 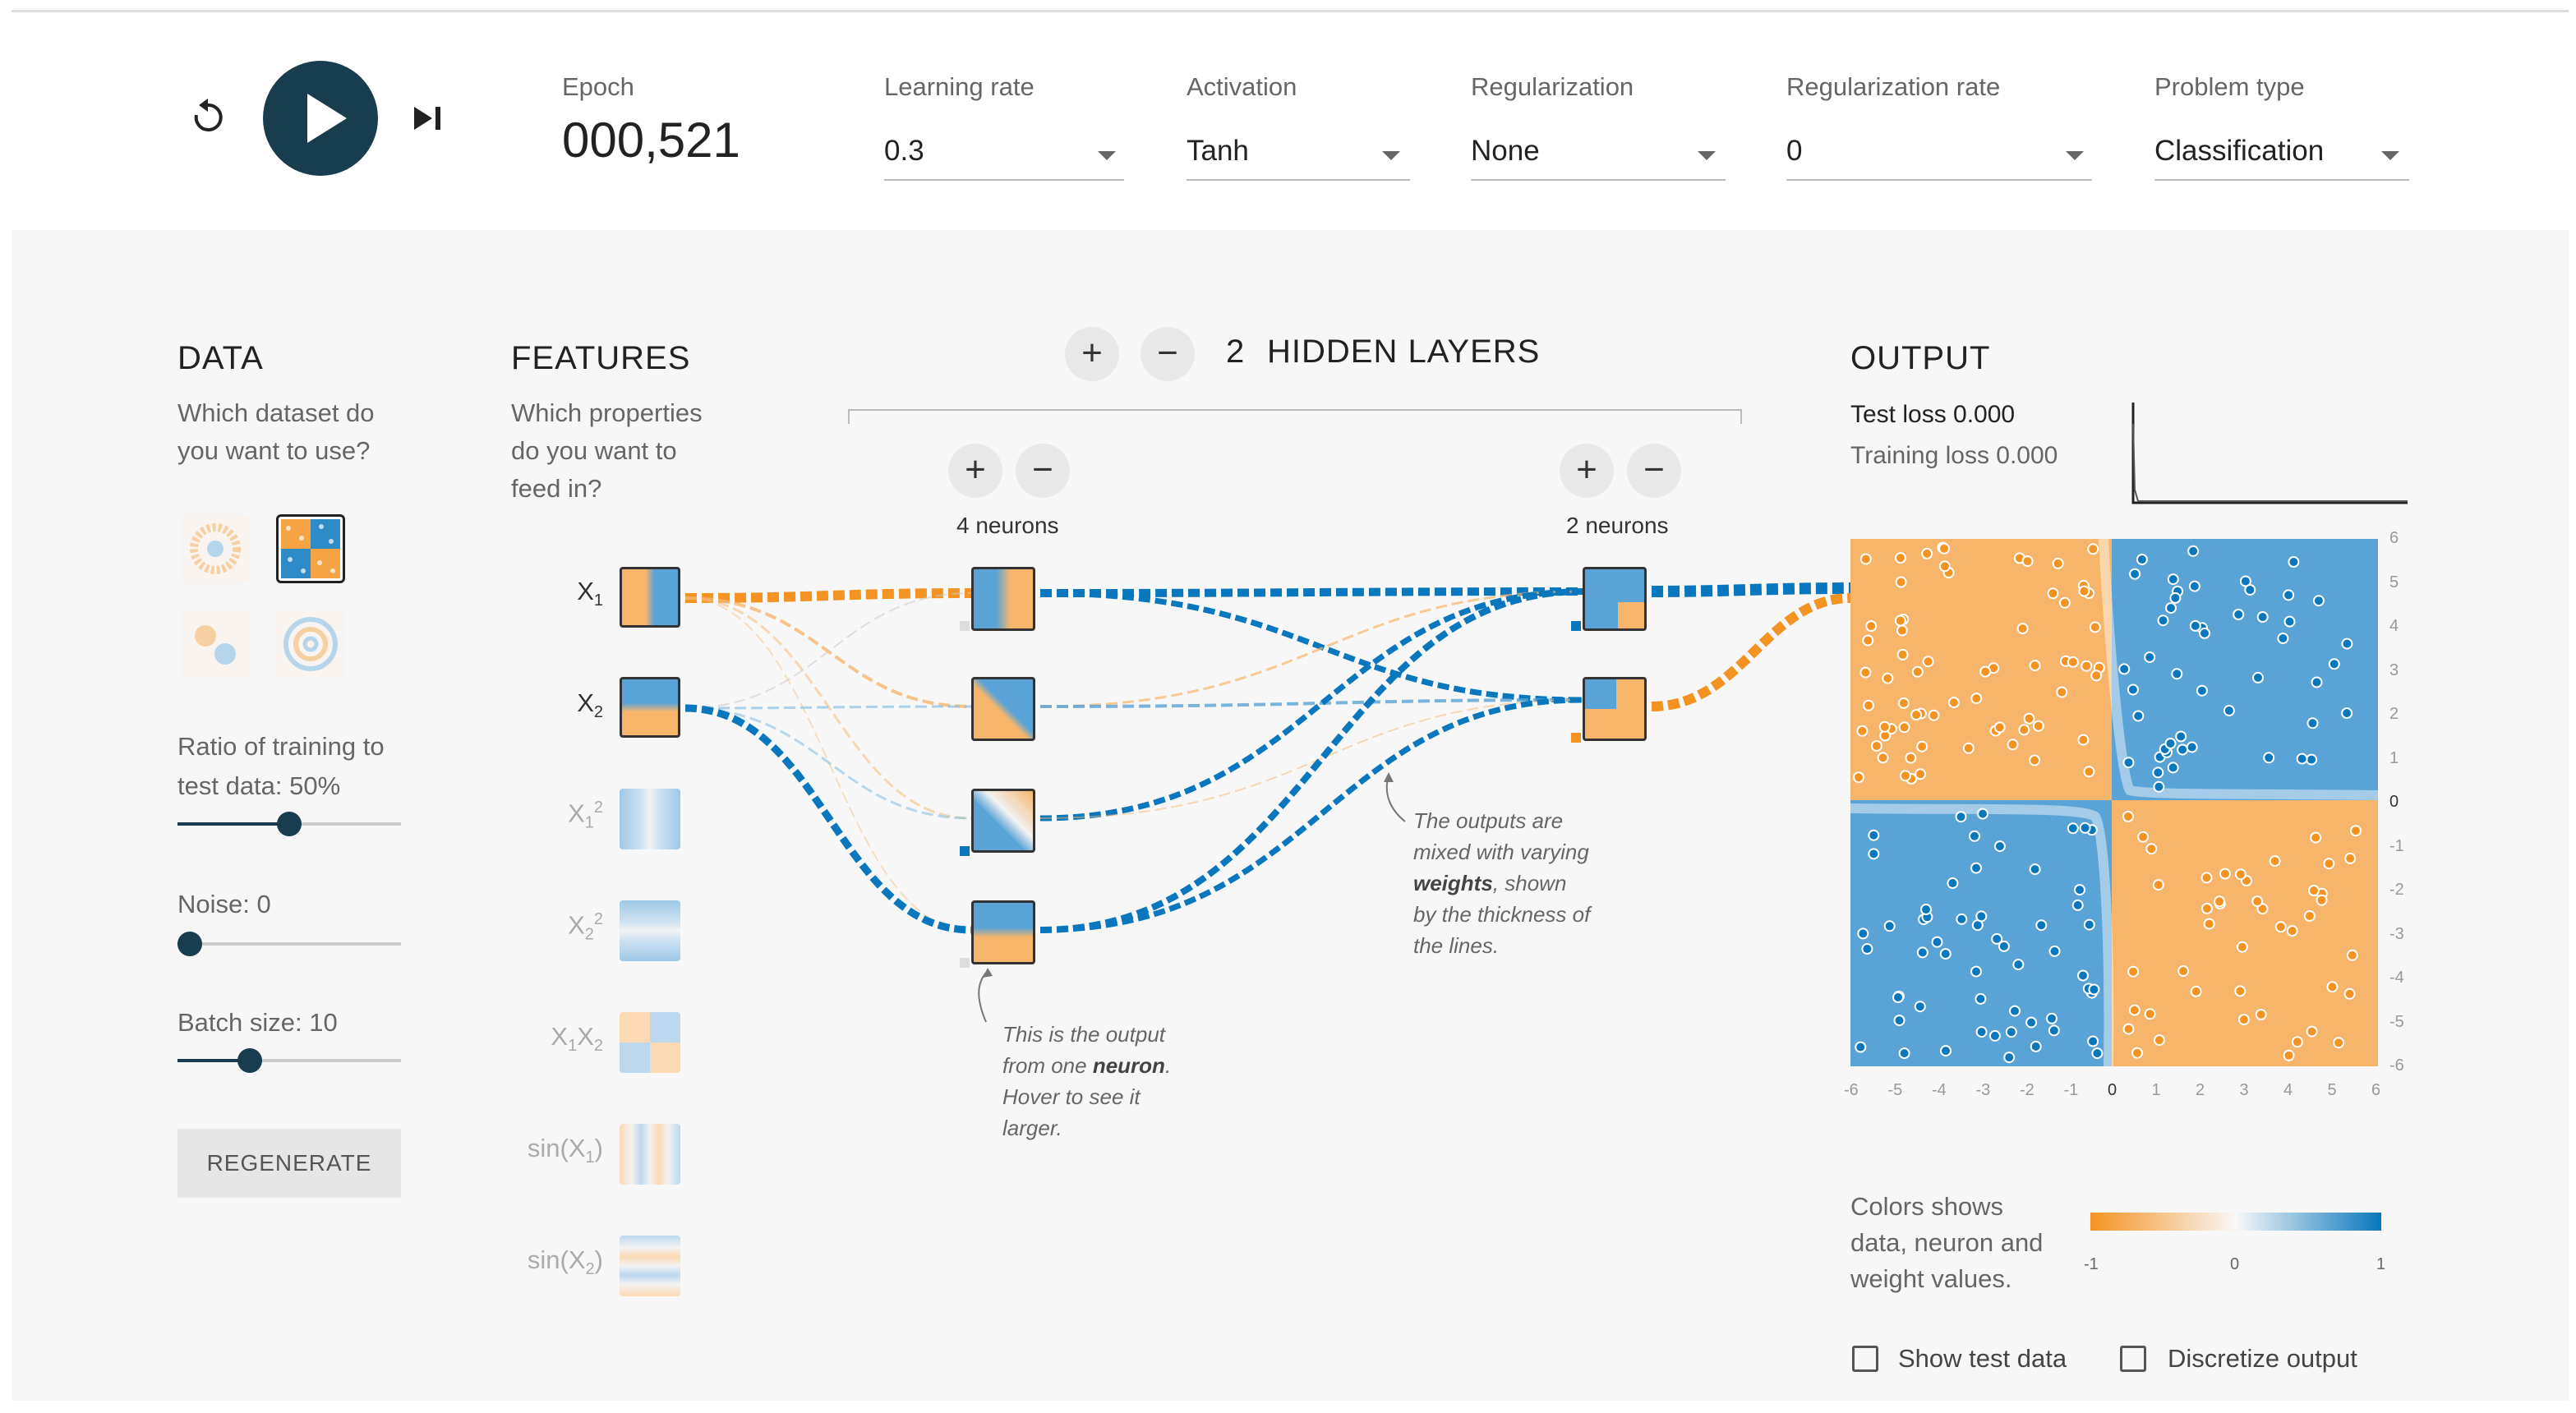 I want to click on y-tick-label: 0, so click(x=2394, y=802).